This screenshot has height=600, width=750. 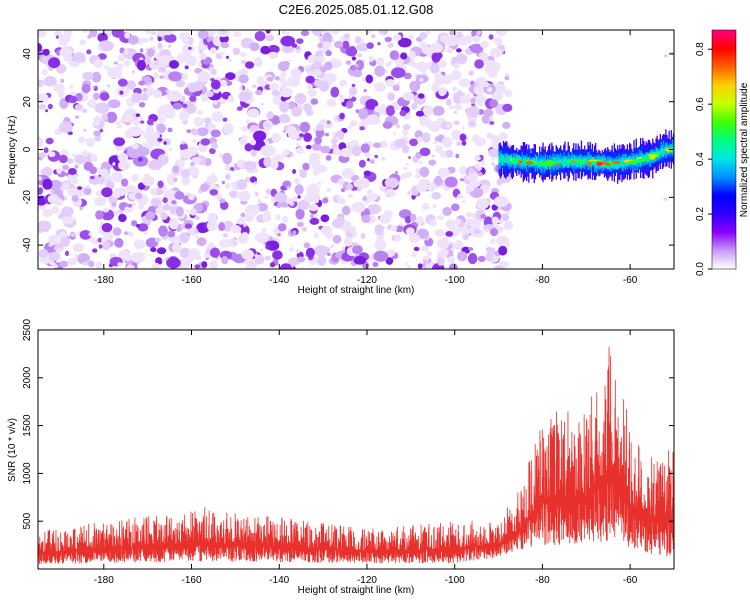 I want to click on x-tick-label: -120, so click(x=367, y=280).